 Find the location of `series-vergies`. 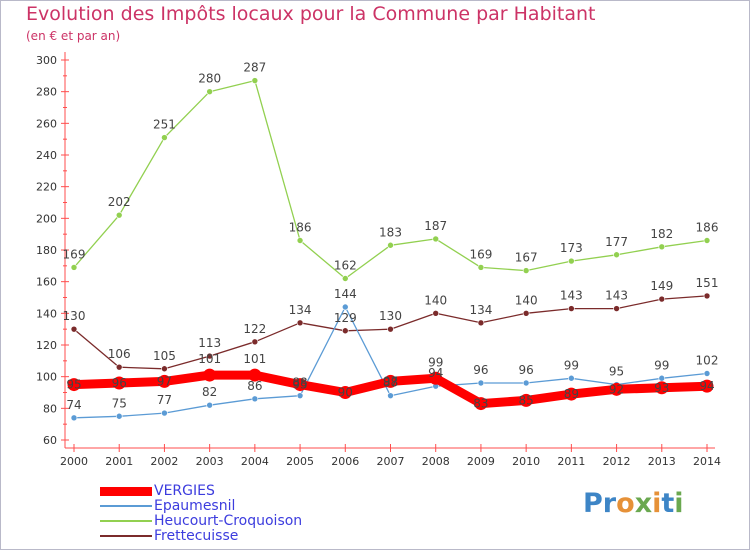

series-vergies is located at coordinates (390, 389).